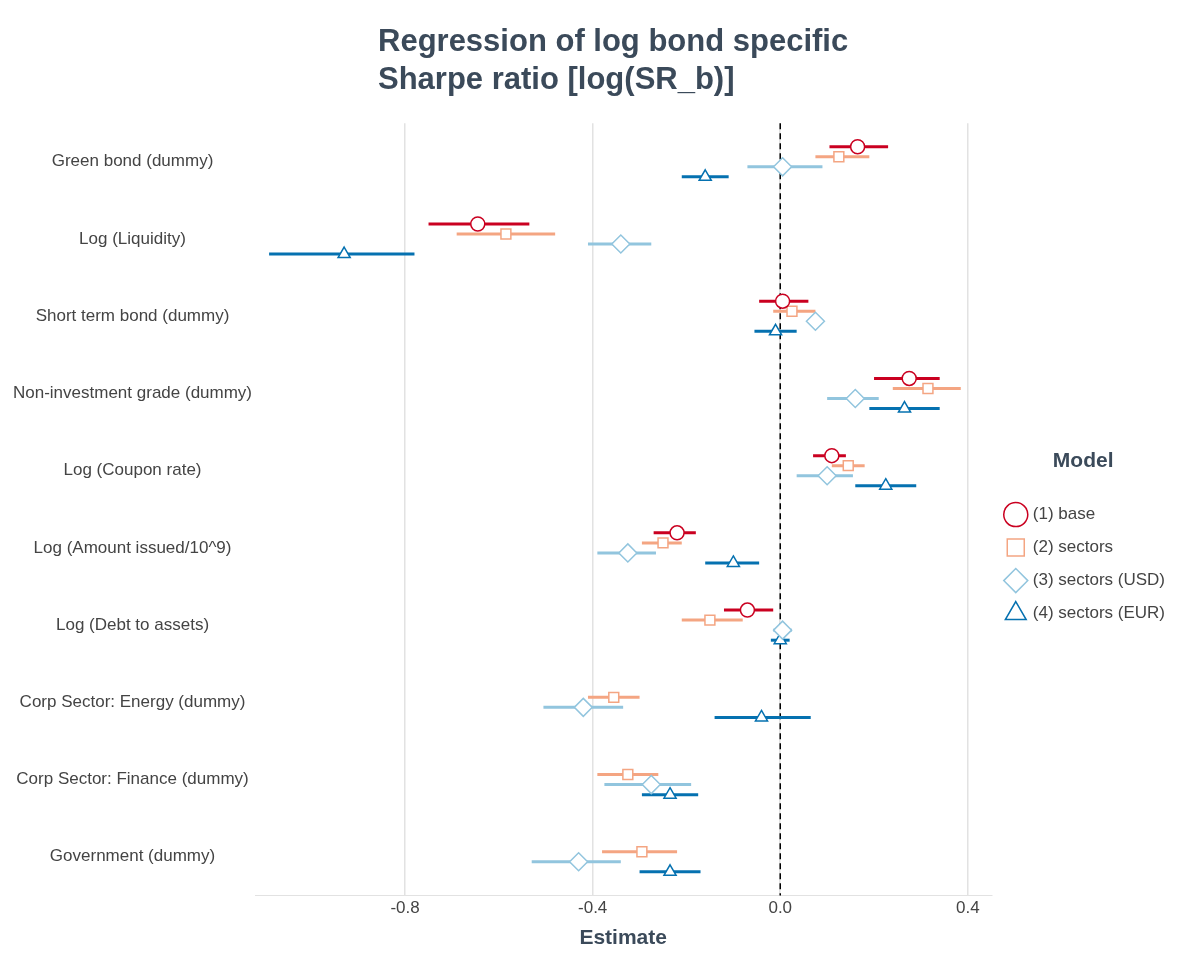 The image size is (1195, 969). Describe the element at coordinates (614, 60) in the screenshot. I see `chart-title: Regression of log bond specific Sharpe ratio [log(SR_b)]` at that location.